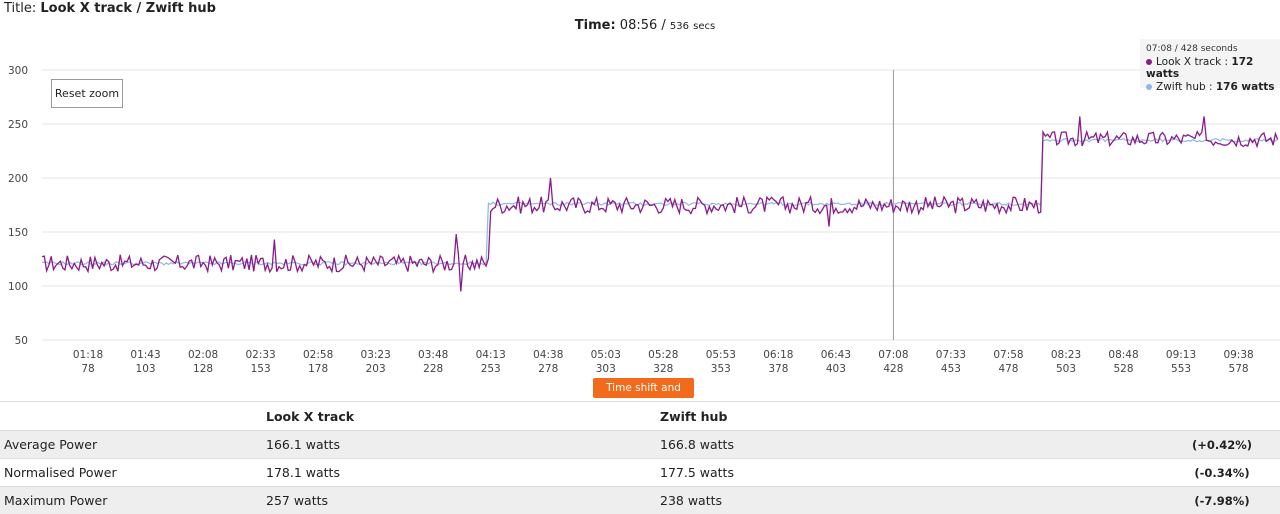 This screenshot has width=1280, height=514. Describe the element at coordinates (679, 26) in the screenshot. I see `time-secs: 536` at that location.